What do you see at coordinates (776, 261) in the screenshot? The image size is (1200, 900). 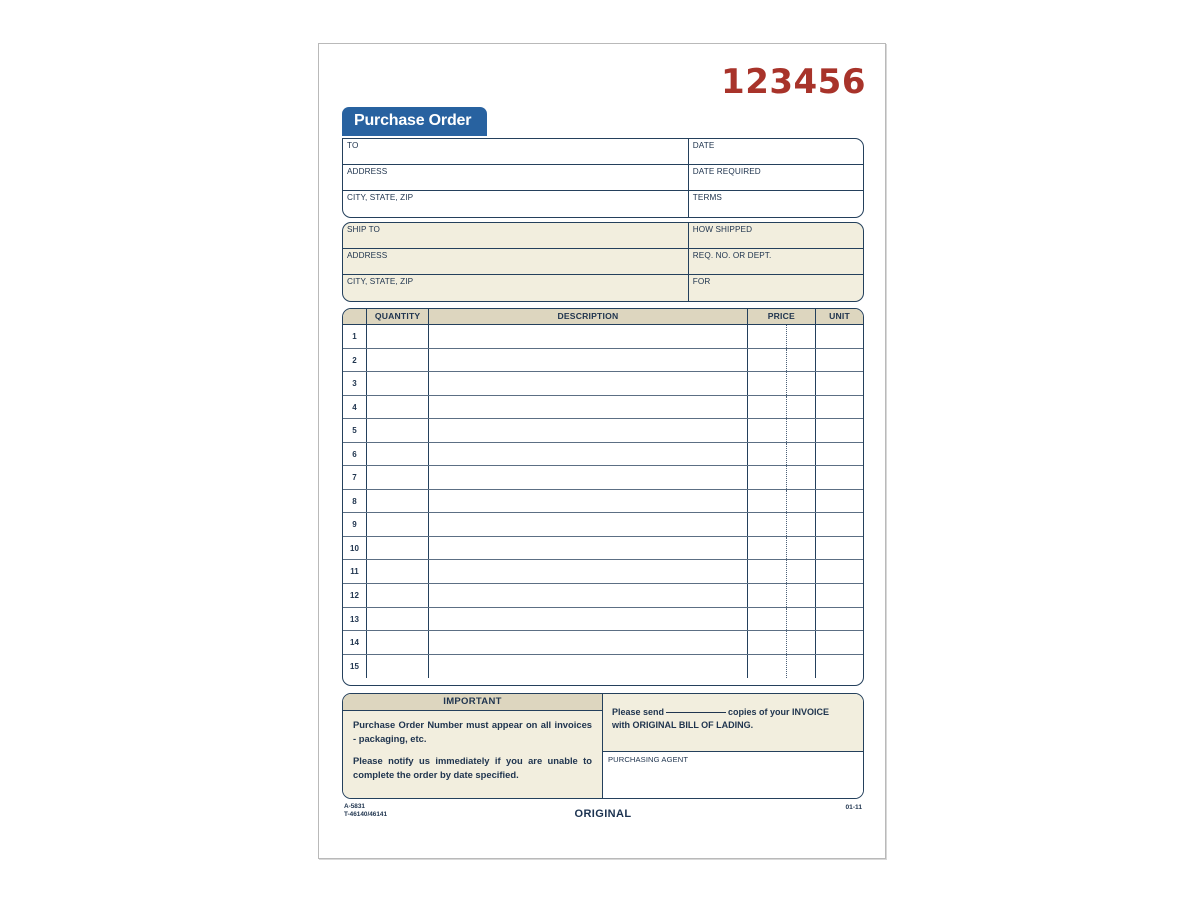 I see `field-req-no-or-dept: REQ. NO. OR DEPT.` at bounding box center [776, 261].